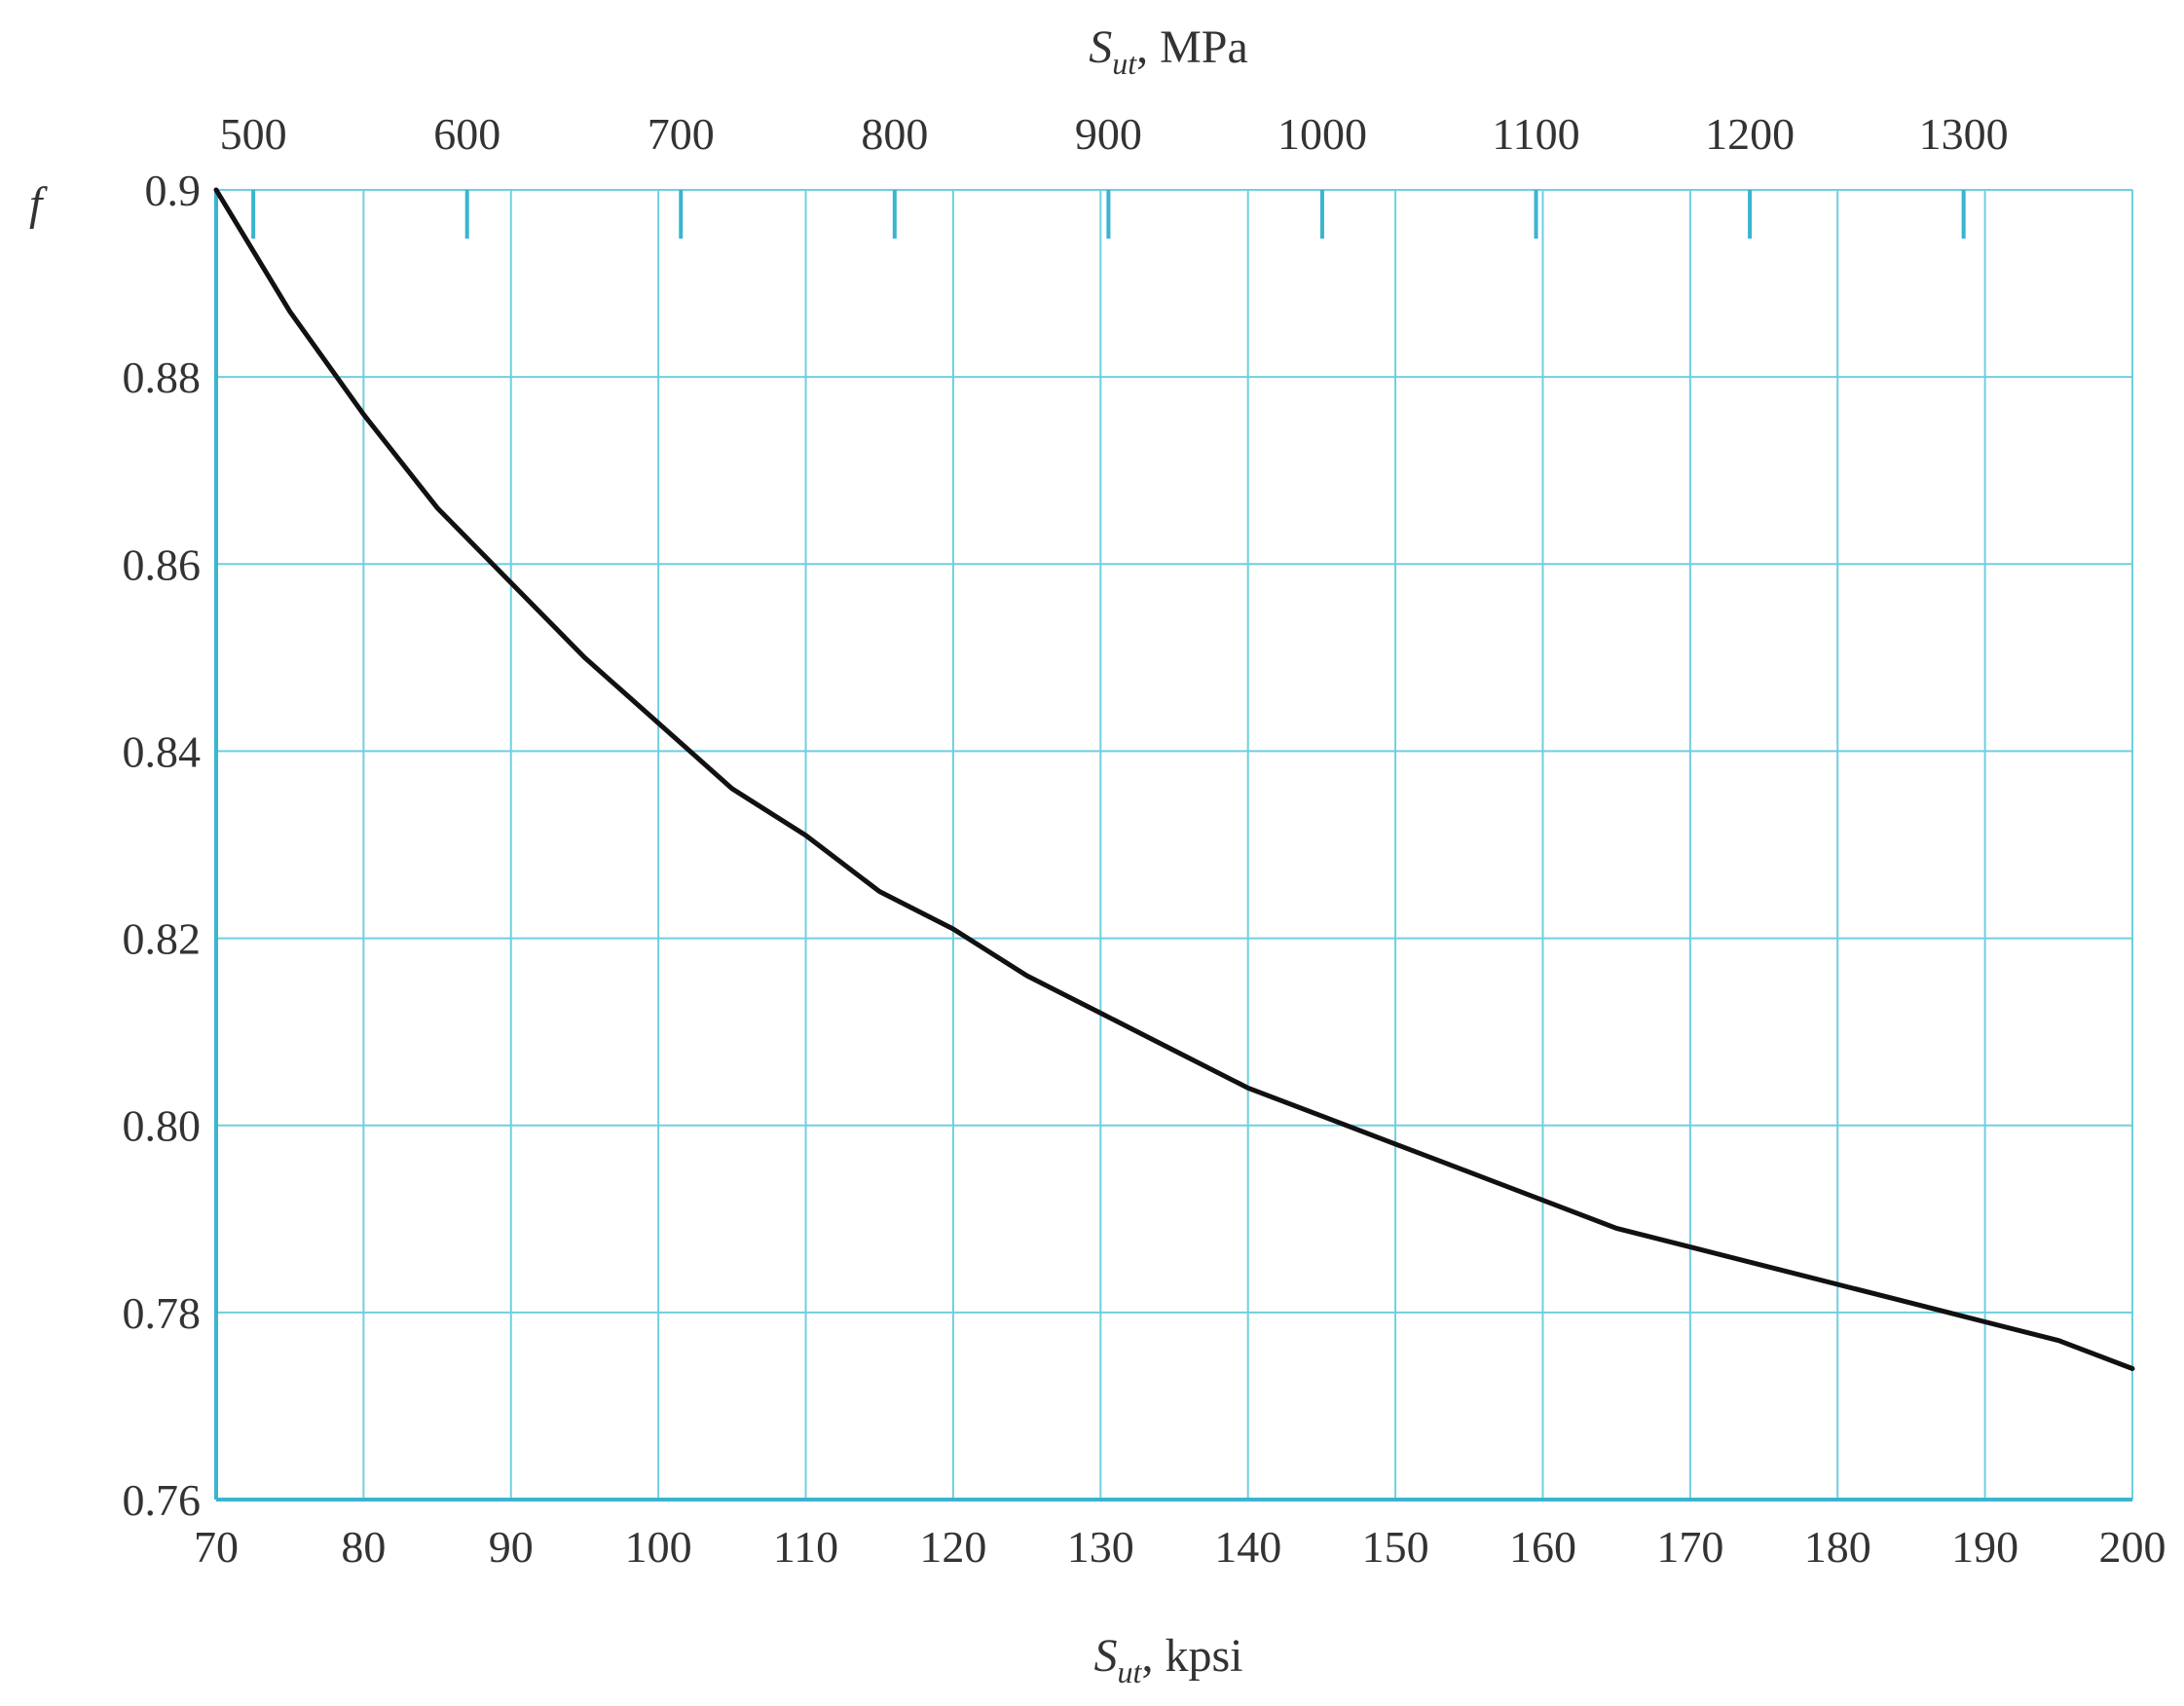 This screenshot has height=1706, width=2184. Describe the element at coordinates (1106, 1656) in the screenshot. I see `x-axis-label-symbol: S` at that location.